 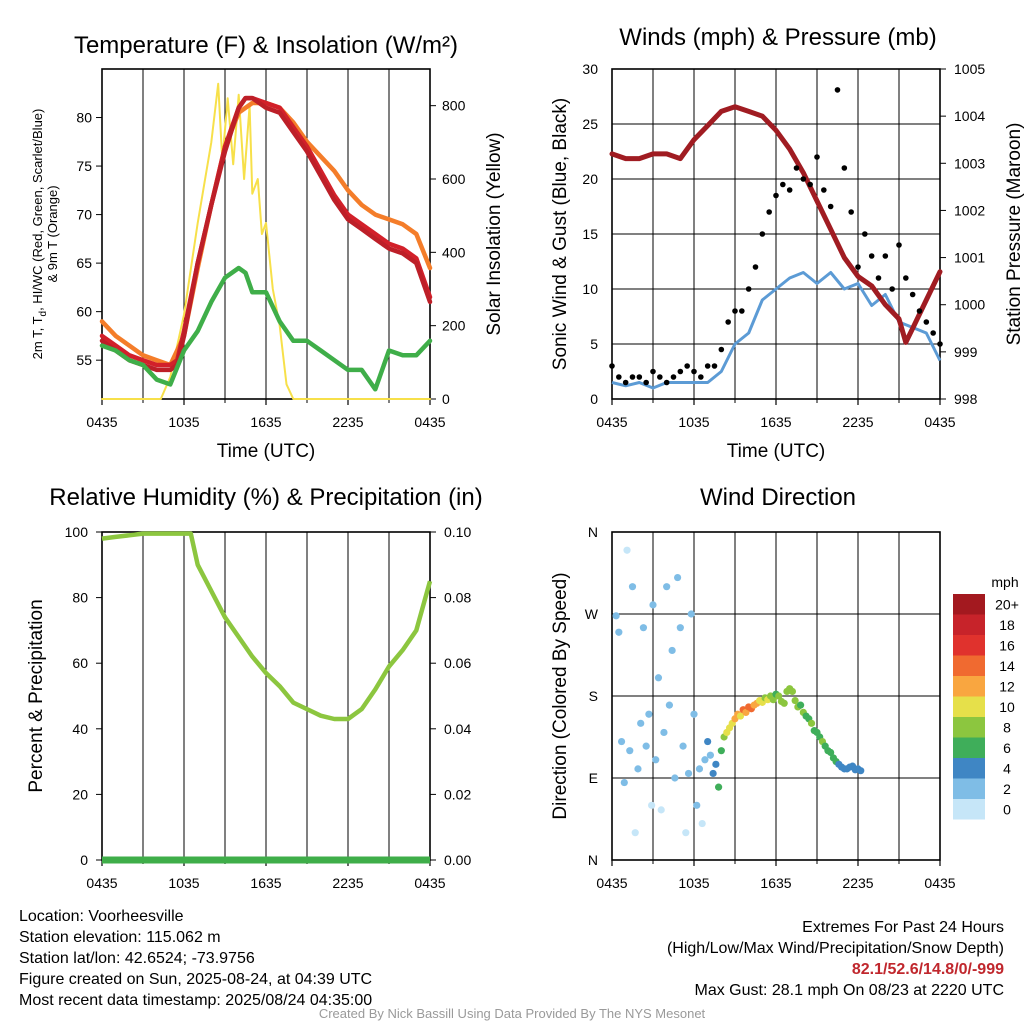 What do you see at coordinates (969, 210) in the screenshot?
I see `y2-tick-label: 1002` at bounding box center [969, 210].